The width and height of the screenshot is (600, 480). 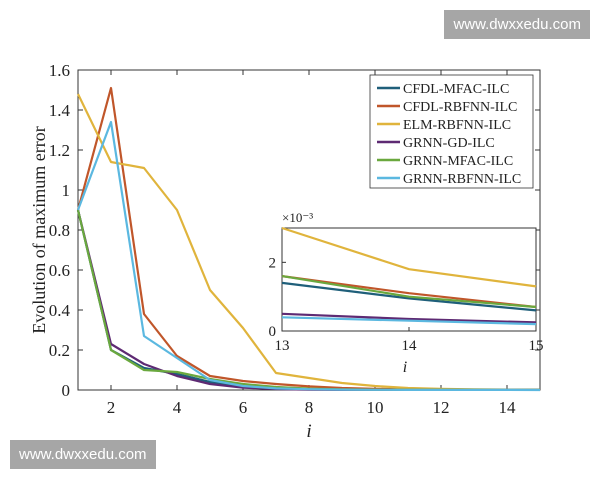 I want to click on watermark-top: www.dwxxedu.com, so click(x=517, y=24).